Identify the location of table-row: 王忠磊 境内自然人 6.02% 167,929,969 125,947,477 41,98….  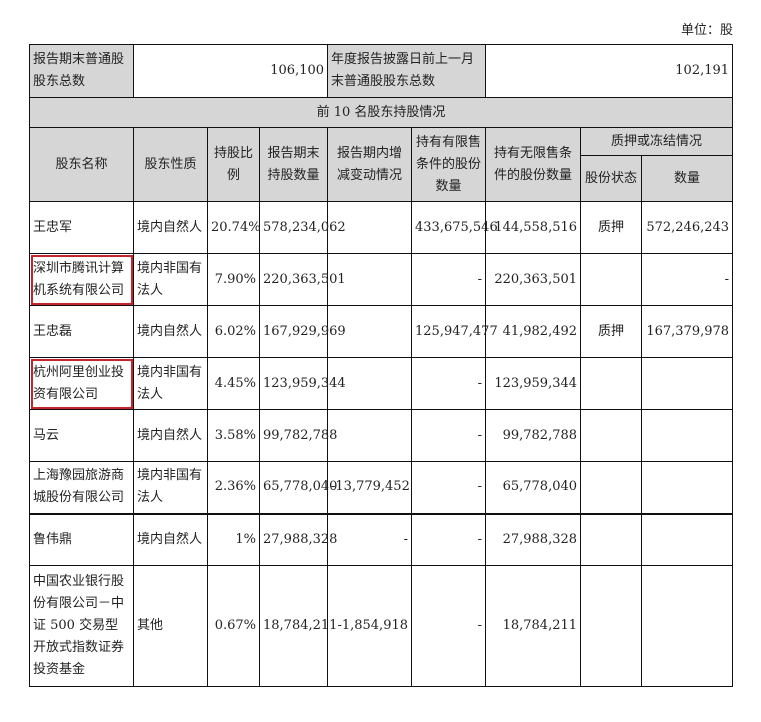
(381, 331).